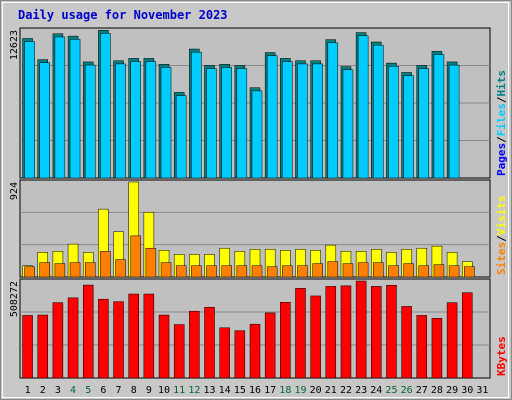  I want to click on x-tick-label: 31, so click(482, 390).